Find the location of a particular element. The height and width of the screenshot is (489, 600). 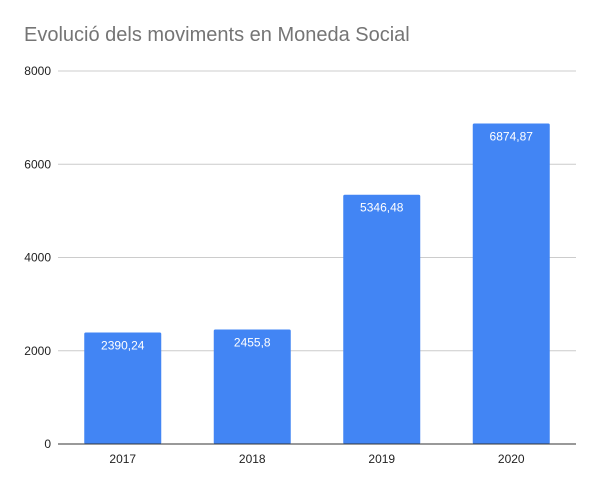

x-tick-label: 2018 is located at coordinates (252, 459).